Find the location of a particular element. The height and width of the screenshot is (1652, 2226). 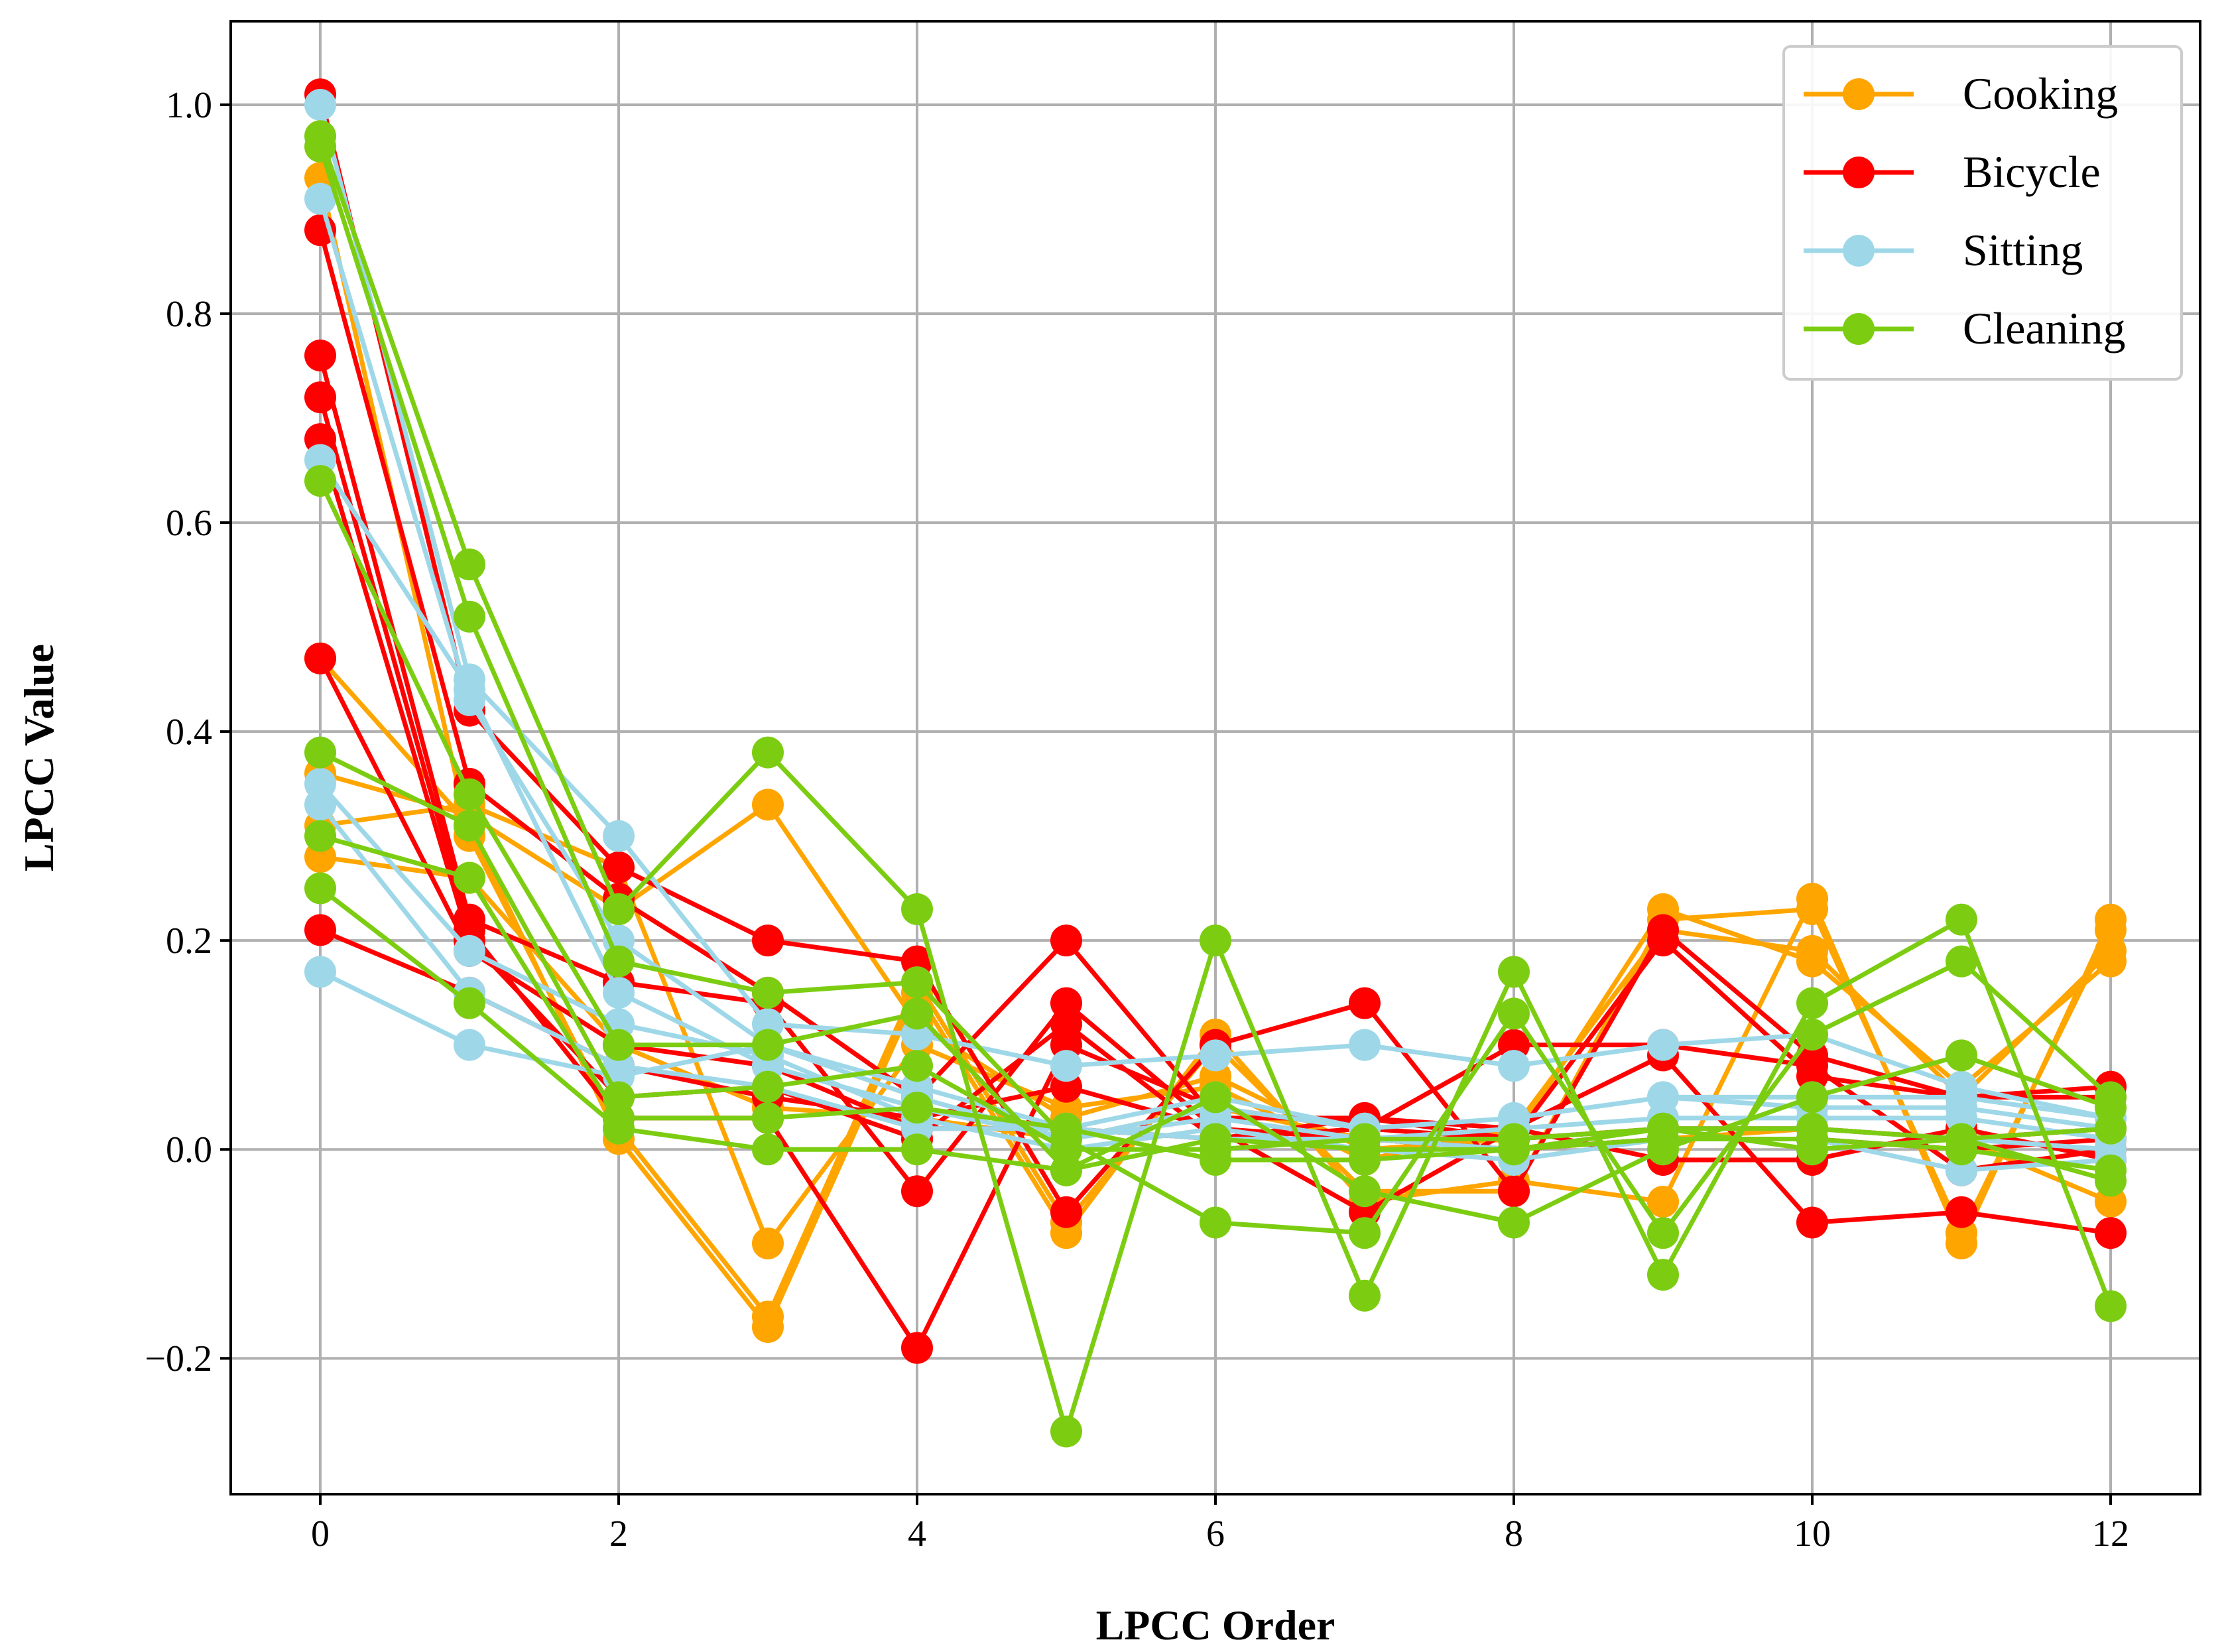

x-tick-label: 8 is located at coordinates (1514, 1534).